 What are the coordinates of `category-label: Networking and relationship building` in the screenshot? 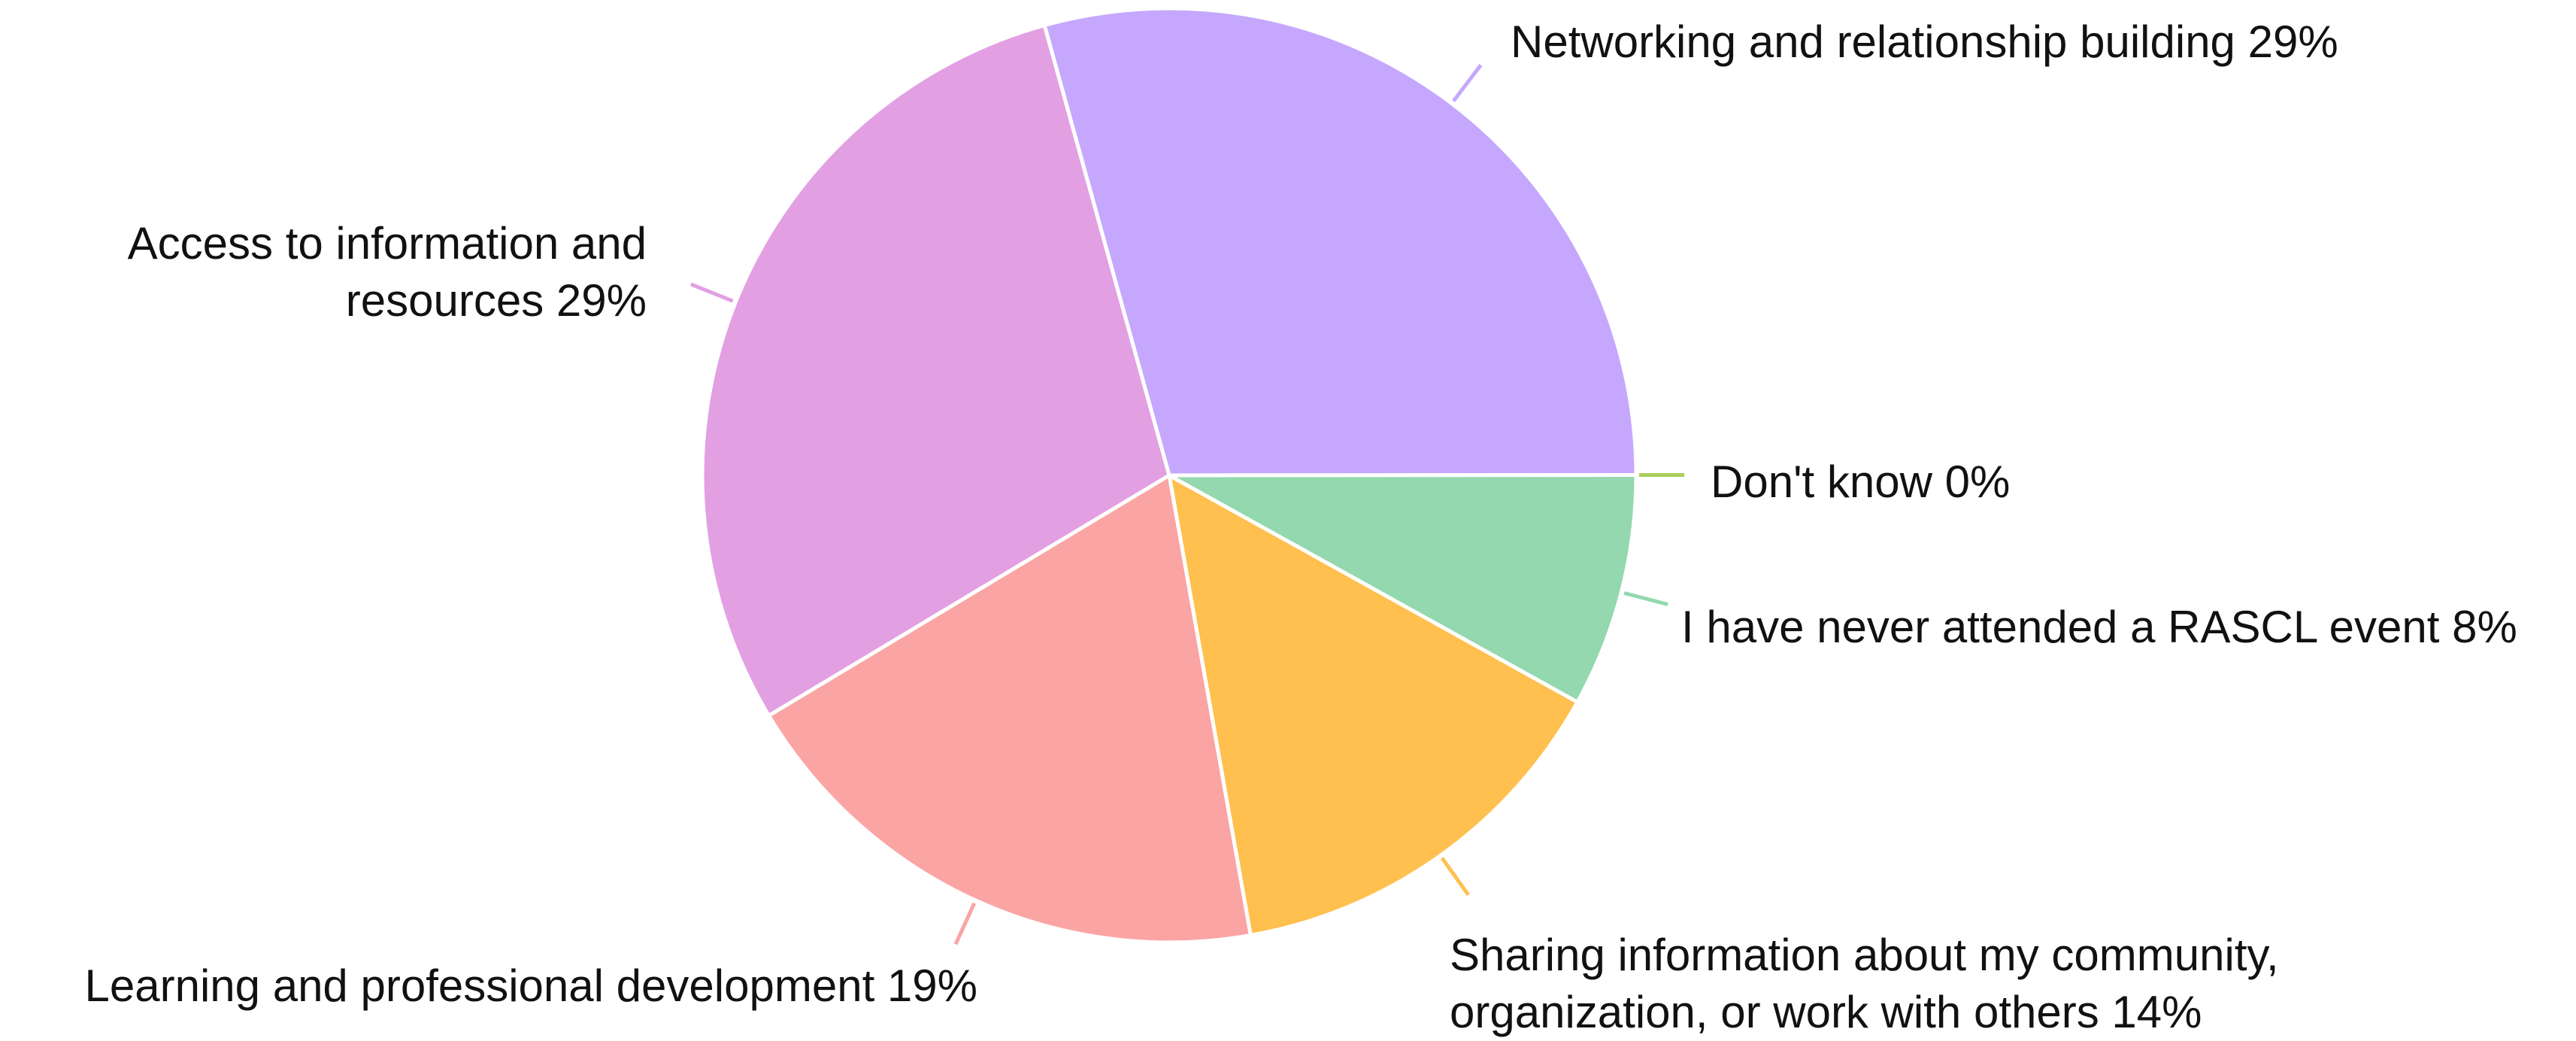 It's located at (1873, 42).